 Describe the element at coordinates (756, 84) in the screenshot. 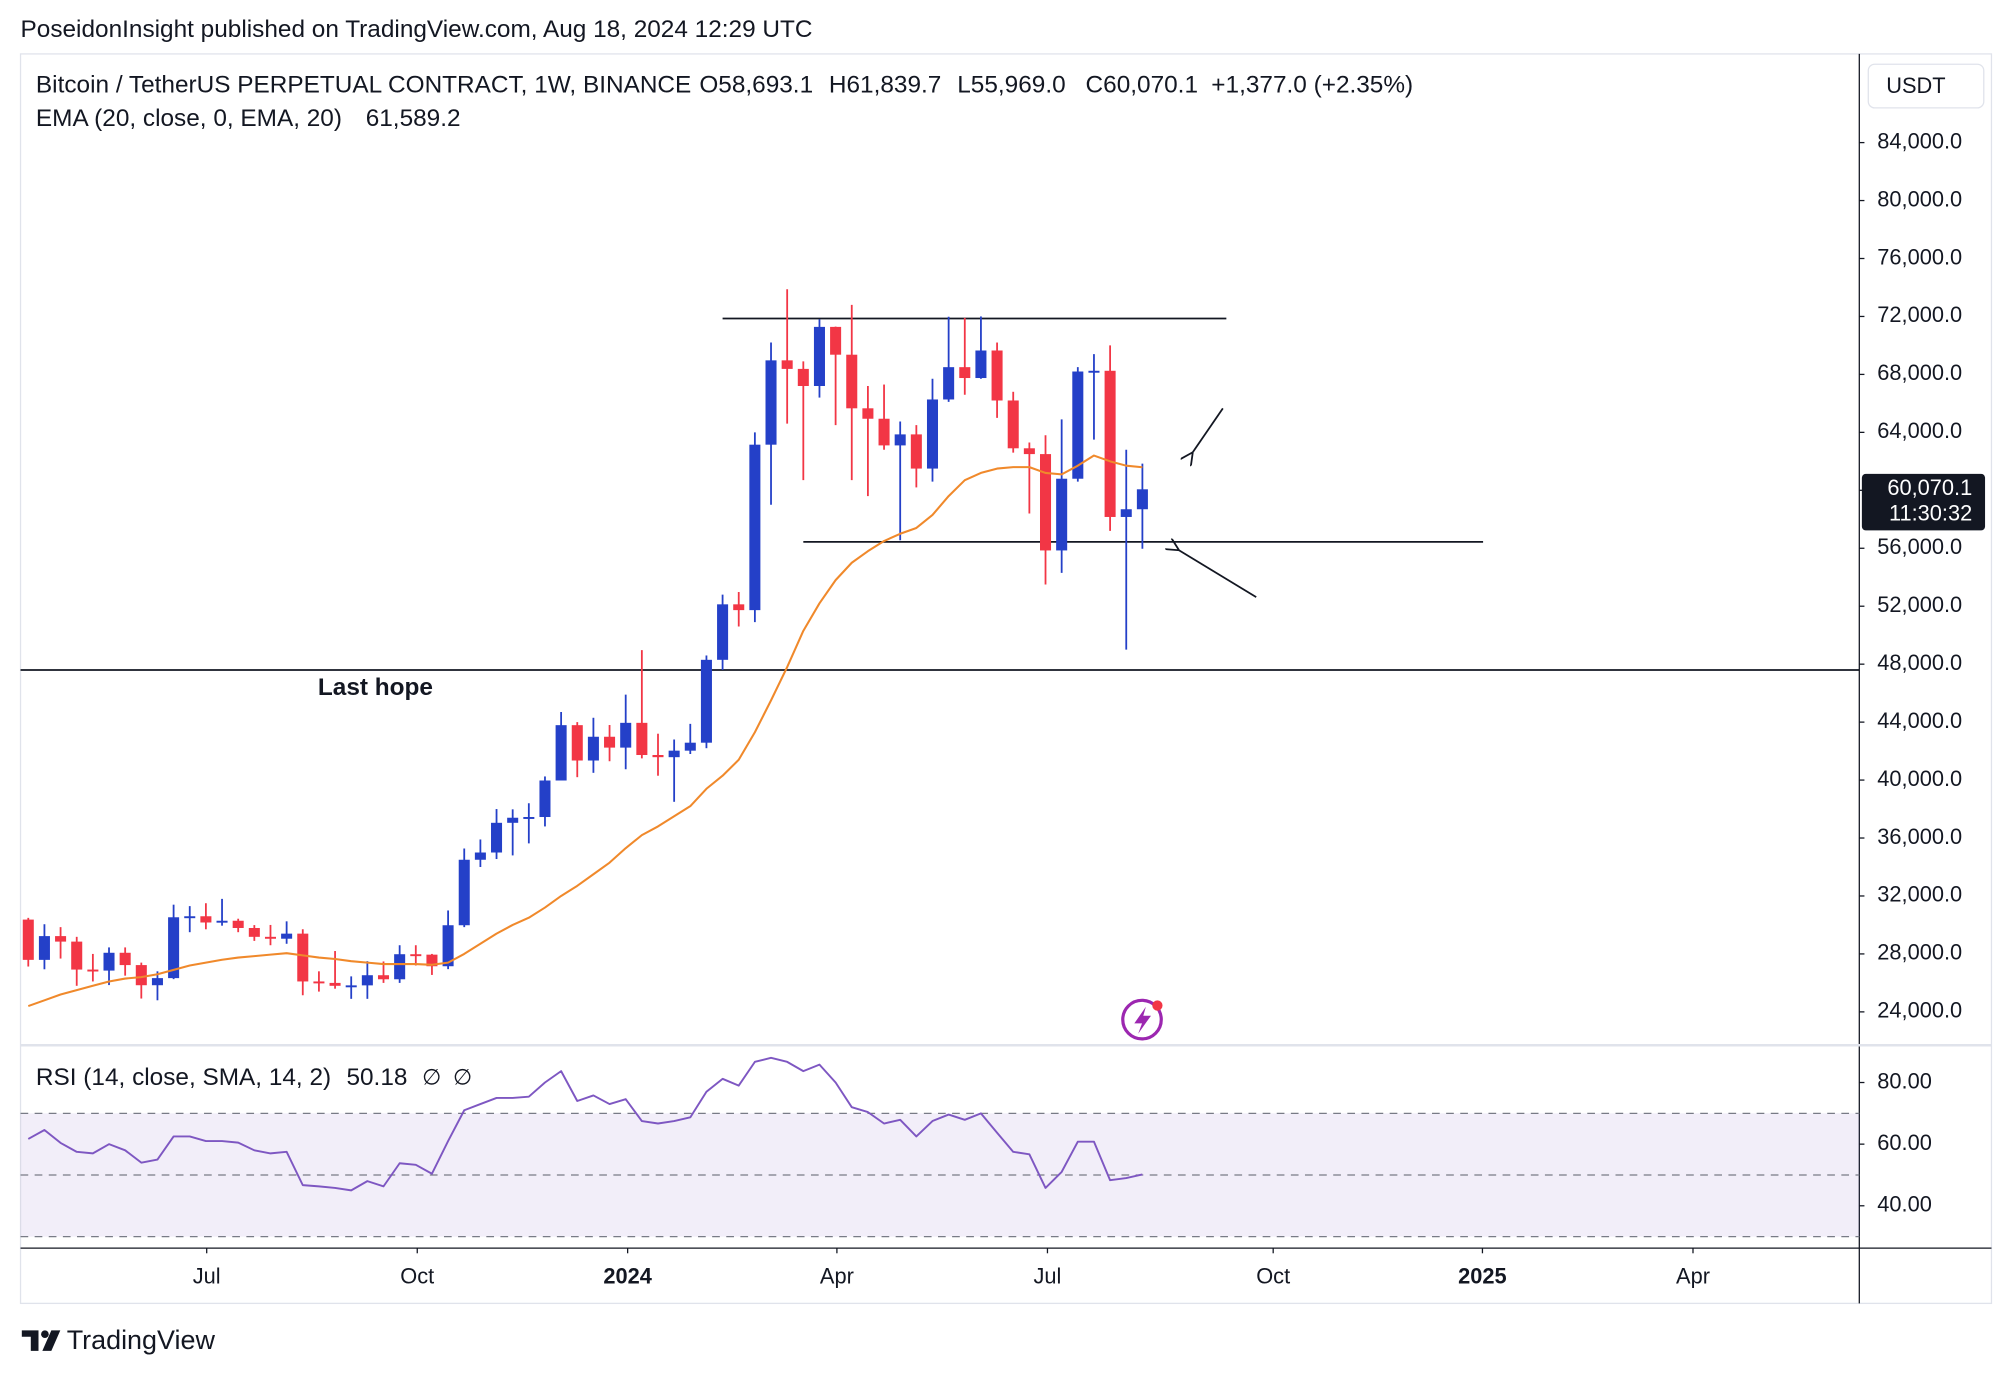

I see `ohlc-label: O58,693.1` at that location.